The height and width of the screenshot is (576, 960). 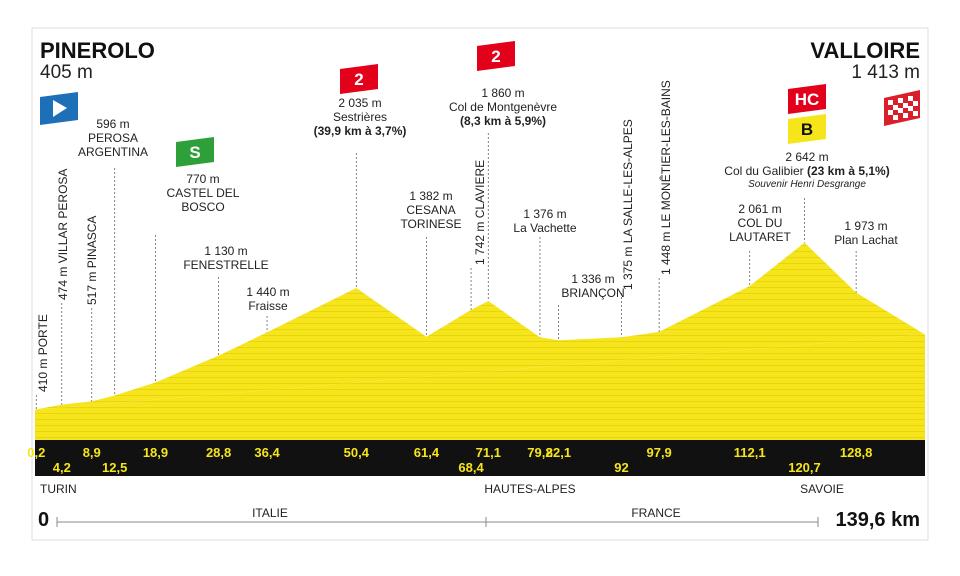 What do you see at coordinates (593, 279) in the screenshot?
I see `waypoint-altitude: 1 336 m` at bounding box center [593, 279].